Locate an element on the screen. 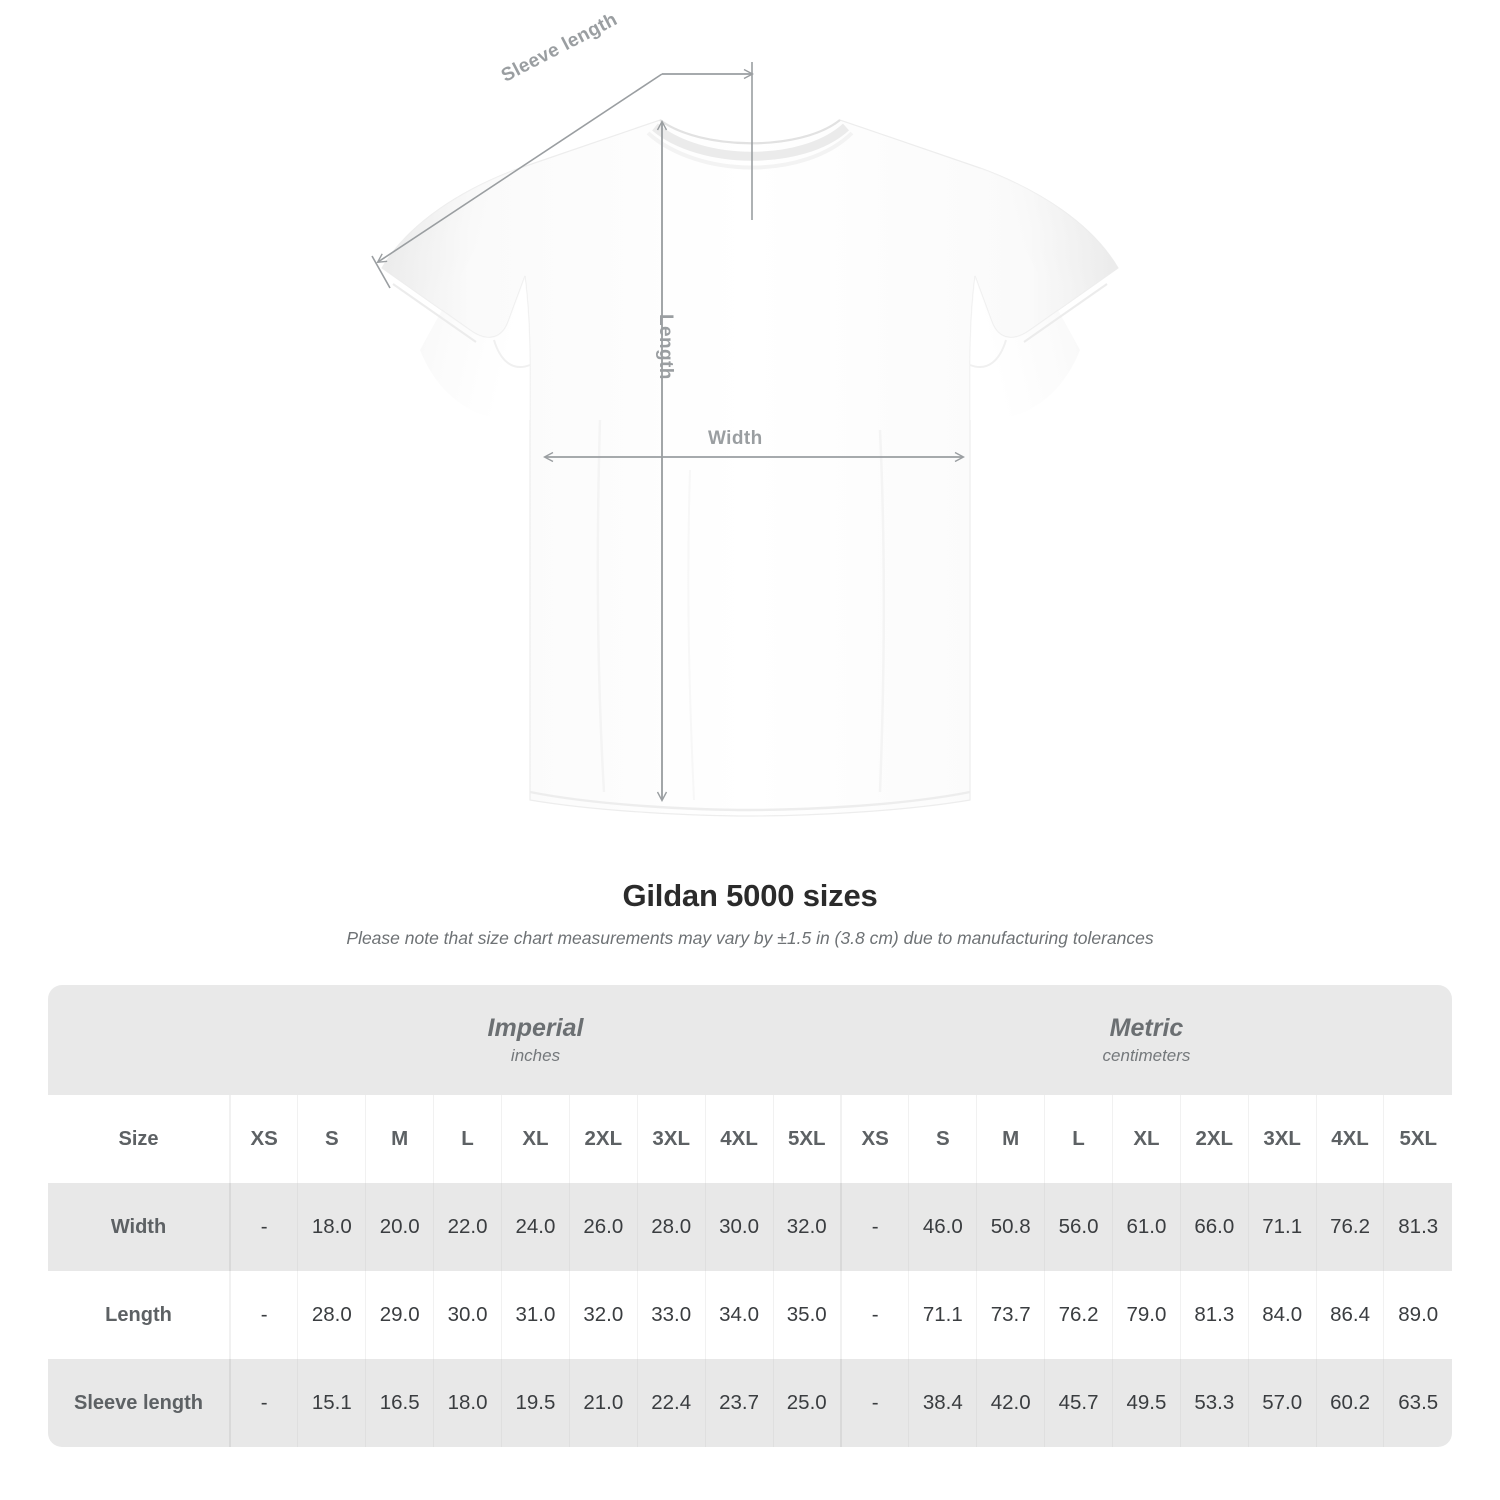  cell-length-imperial-s: 28.0 is located at coordinates (331, 1315).